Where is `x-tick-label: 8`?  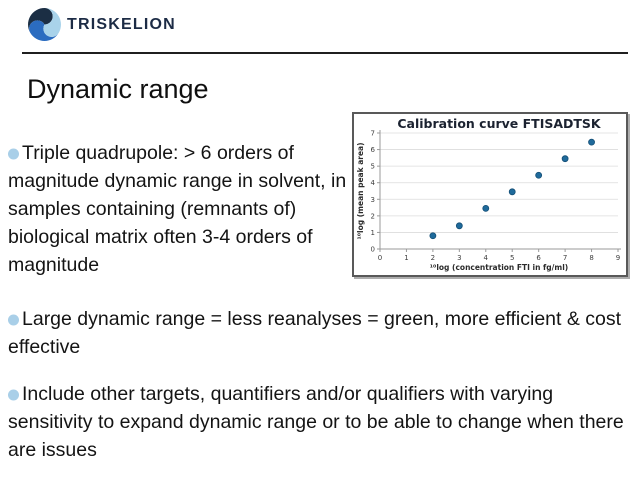 x-tick-label: 8 is located at coordinates (591, 258).